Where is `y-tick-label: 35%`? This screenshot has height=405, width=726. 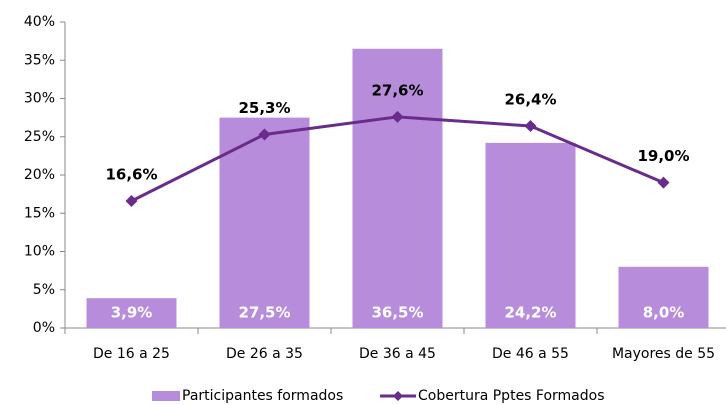
y-tick-label: 35% is located at coordinates (39, 60).